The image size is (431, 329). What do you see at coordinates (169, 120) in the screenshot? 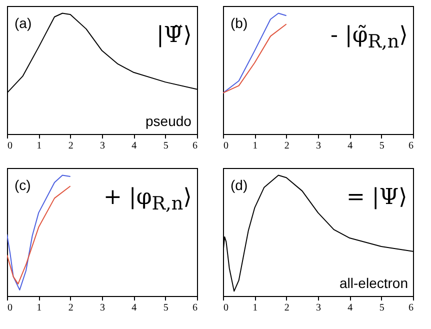
I see `annotation: pseudo` at bounding box center [169, 120].